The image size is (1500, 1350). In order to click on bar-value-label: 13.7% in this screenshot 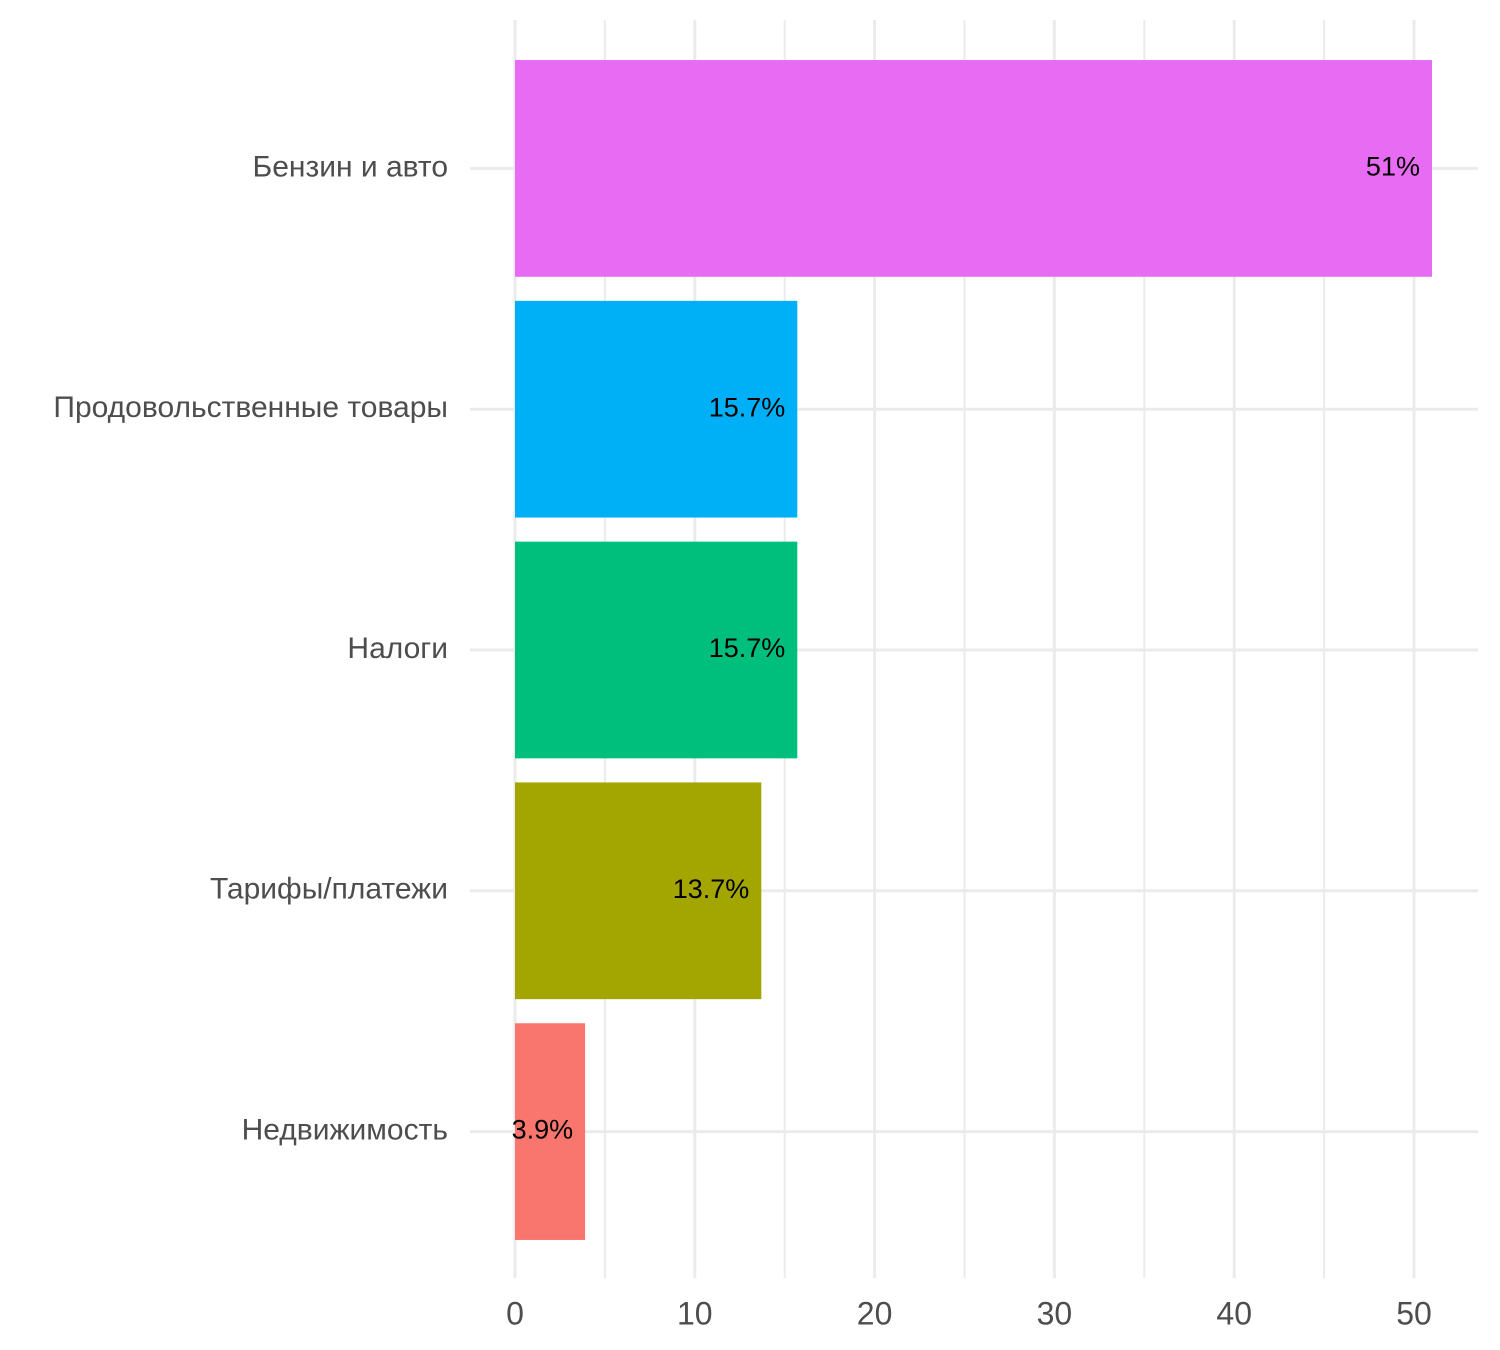, I will do `click(711, 889)`.